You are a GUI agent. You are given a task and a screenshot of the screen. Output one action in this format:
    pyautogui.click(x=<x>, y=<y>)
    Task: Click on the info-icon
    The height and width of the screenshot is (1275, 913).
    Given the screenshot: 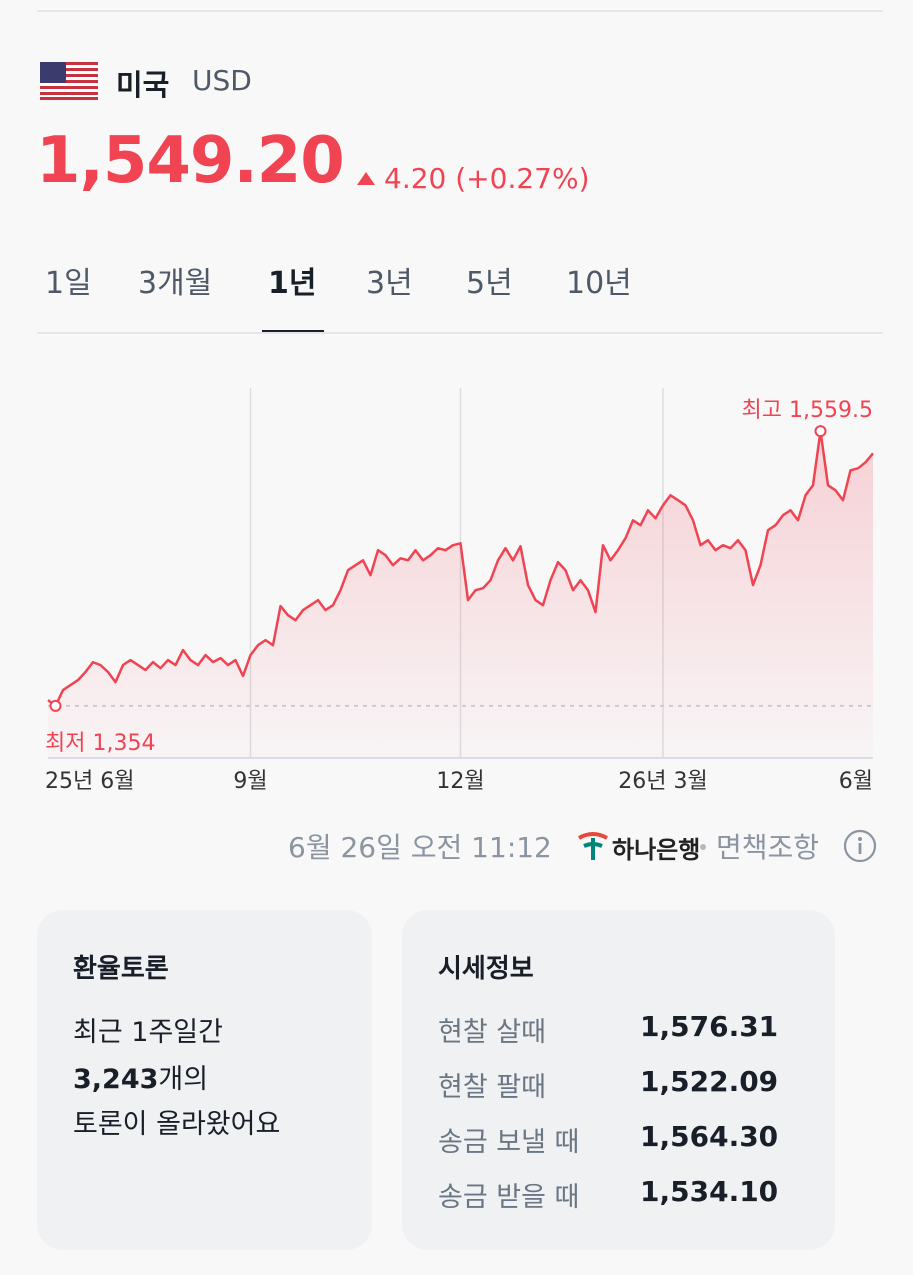 What is the action you would take?
    pyautogui.click(x=860, y=846)
    